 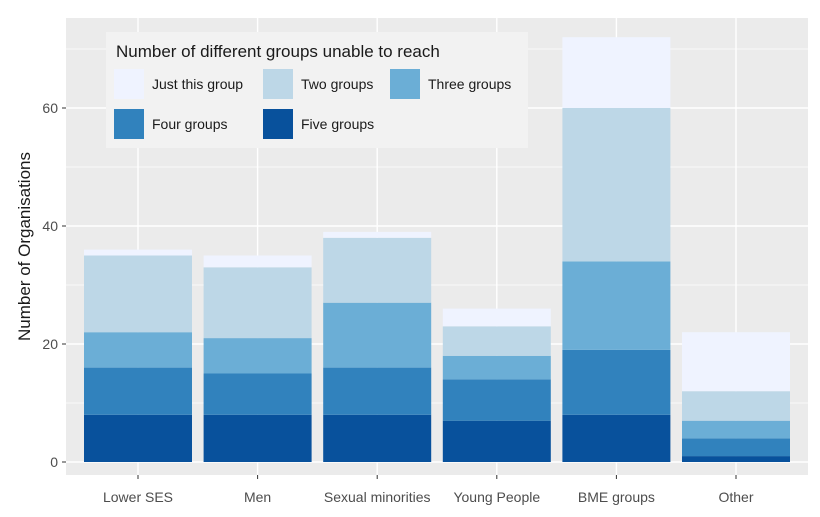 What do you see at coordinates (189, 124) in the screenshot?
I see `legend-label: Four groups` at bounding box center [189, 124].